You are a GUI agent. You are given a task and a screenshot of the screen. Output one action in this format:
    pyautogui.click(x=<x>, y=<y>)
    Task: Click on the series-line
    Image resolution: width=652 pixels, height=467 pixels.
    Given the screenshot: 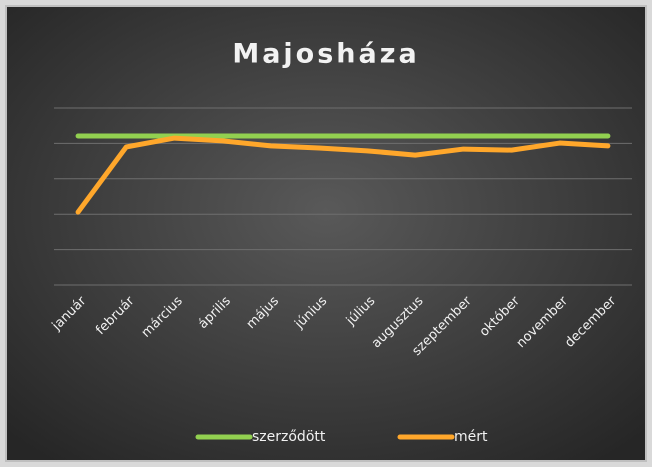 What is the action you would take?
    pyautogui.click(x=343, y=175)
    